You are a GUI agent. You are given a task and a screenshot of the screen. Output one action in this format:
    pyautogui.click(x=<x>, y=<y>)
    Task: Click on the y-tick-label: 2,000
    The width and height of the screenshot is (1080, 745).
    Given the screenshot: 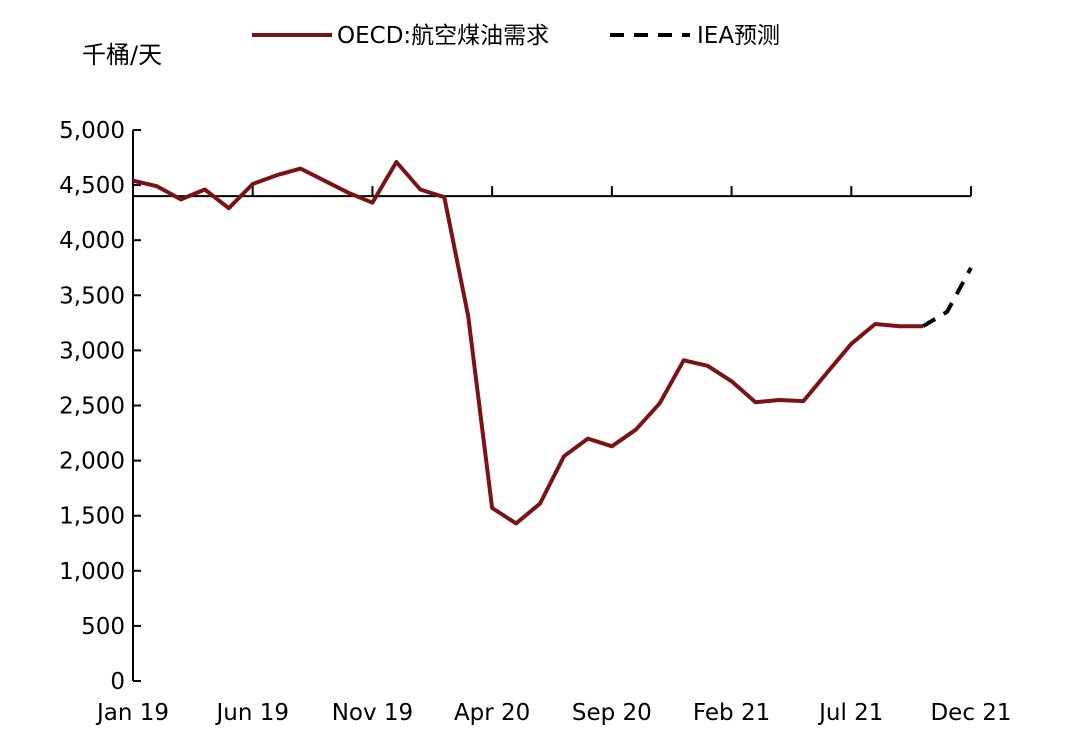 What is the action you would take?
    pyautogui.click(x=92, y=462)
    